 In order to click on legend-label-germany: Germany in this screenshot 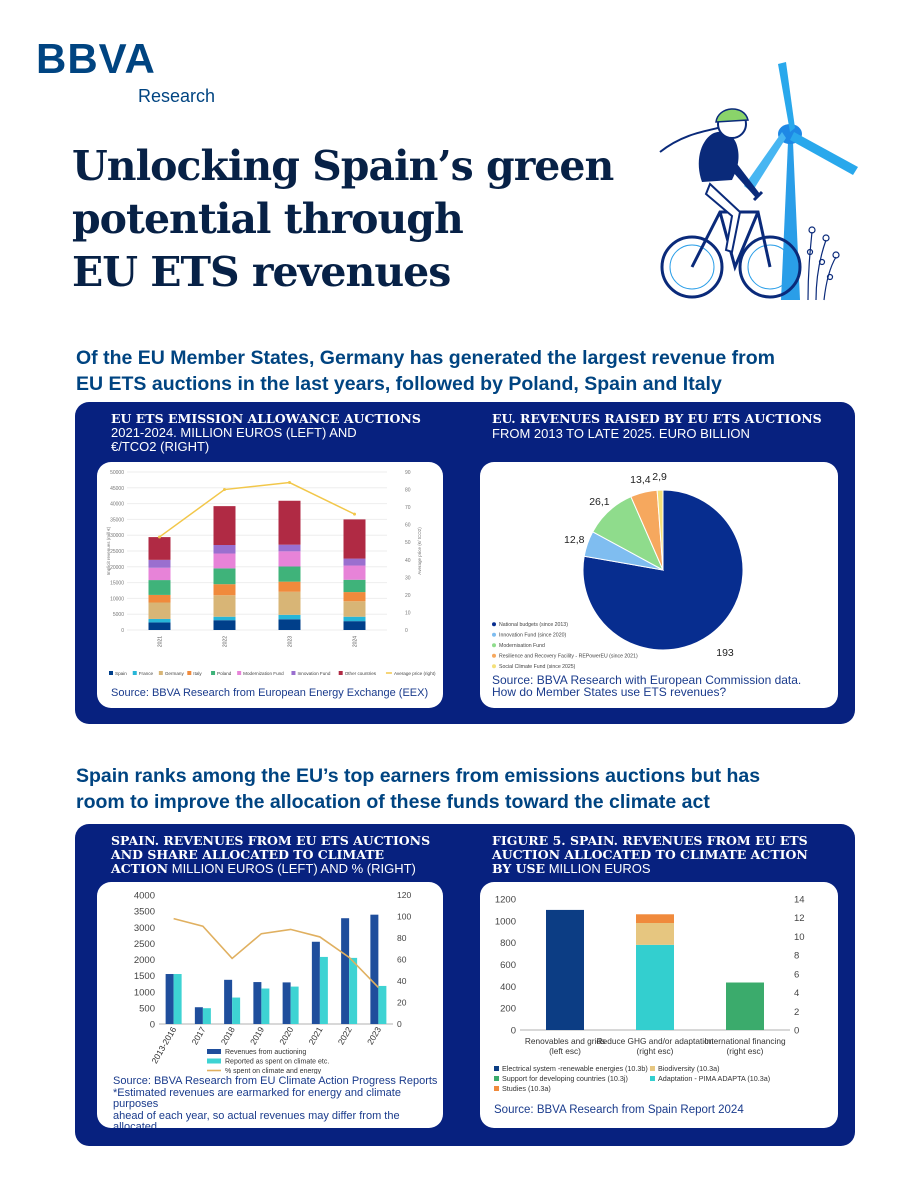, I will do `click(175, 673)`.